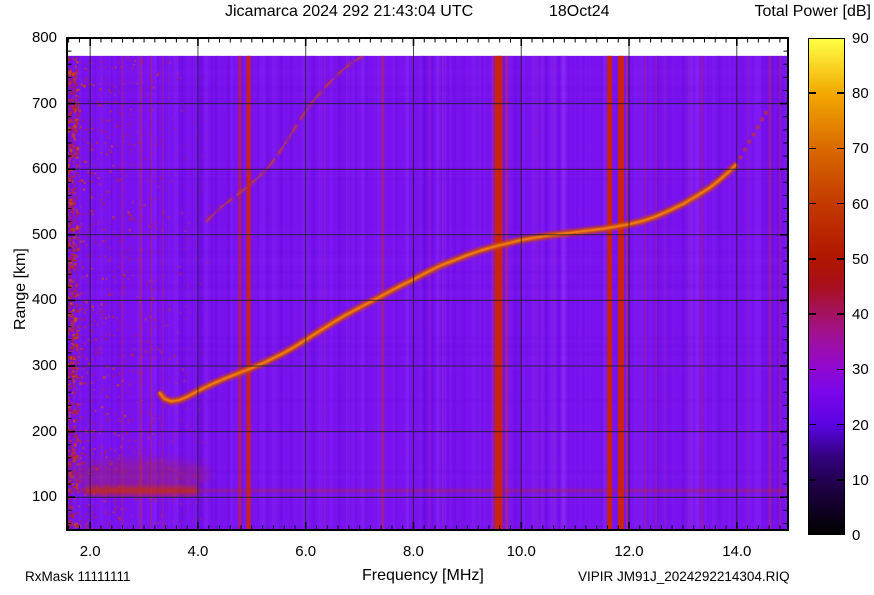 The width and height of the screenshot is (874, 595). I want to click on y-tick-label: 800, so click(44, 37).